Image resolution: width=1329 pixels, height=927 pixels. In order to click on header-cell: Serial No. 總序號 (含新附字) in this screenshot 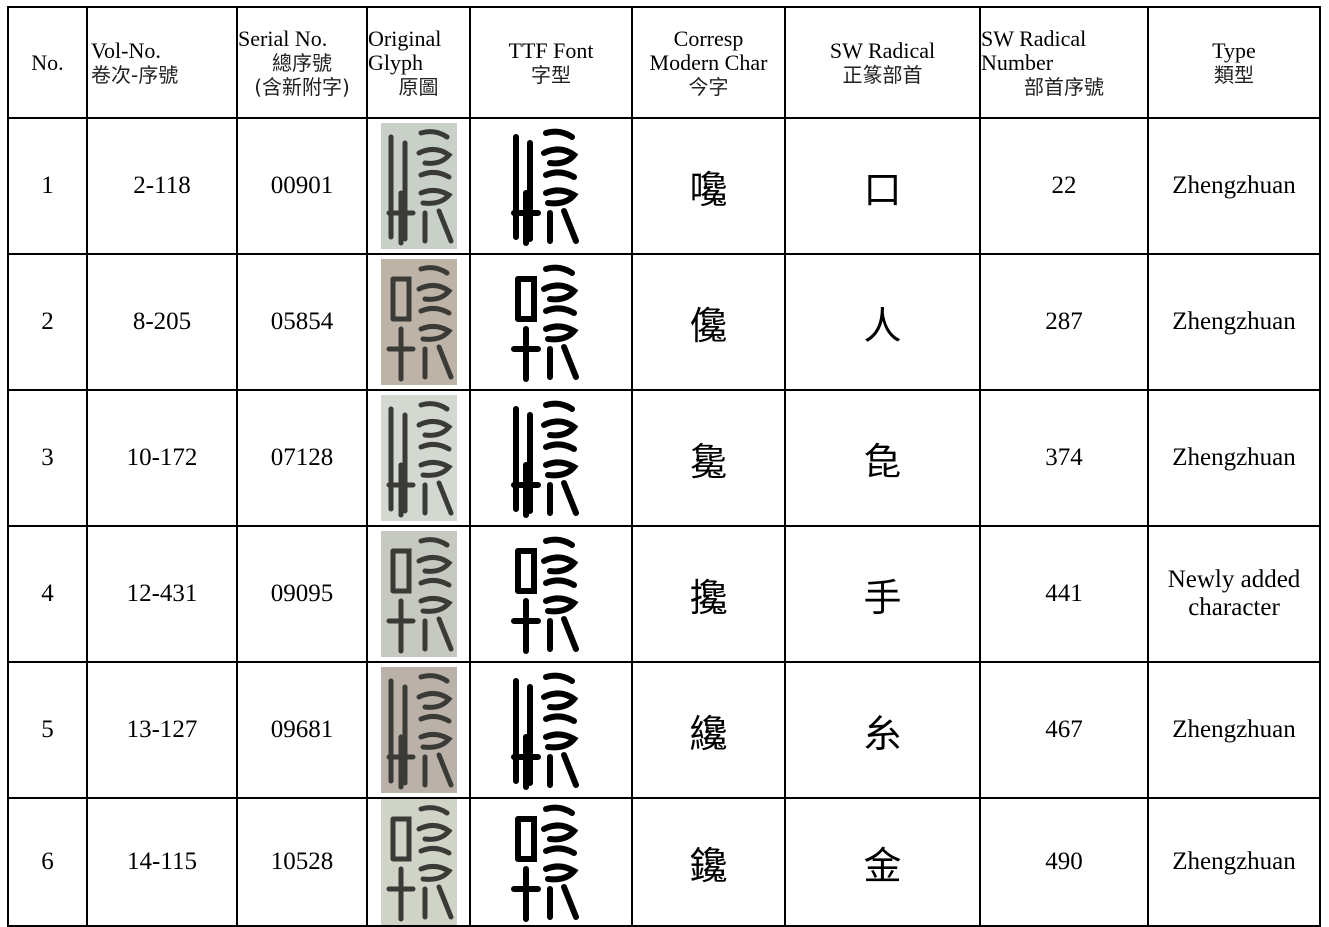, I will do `click(302, 62)`.